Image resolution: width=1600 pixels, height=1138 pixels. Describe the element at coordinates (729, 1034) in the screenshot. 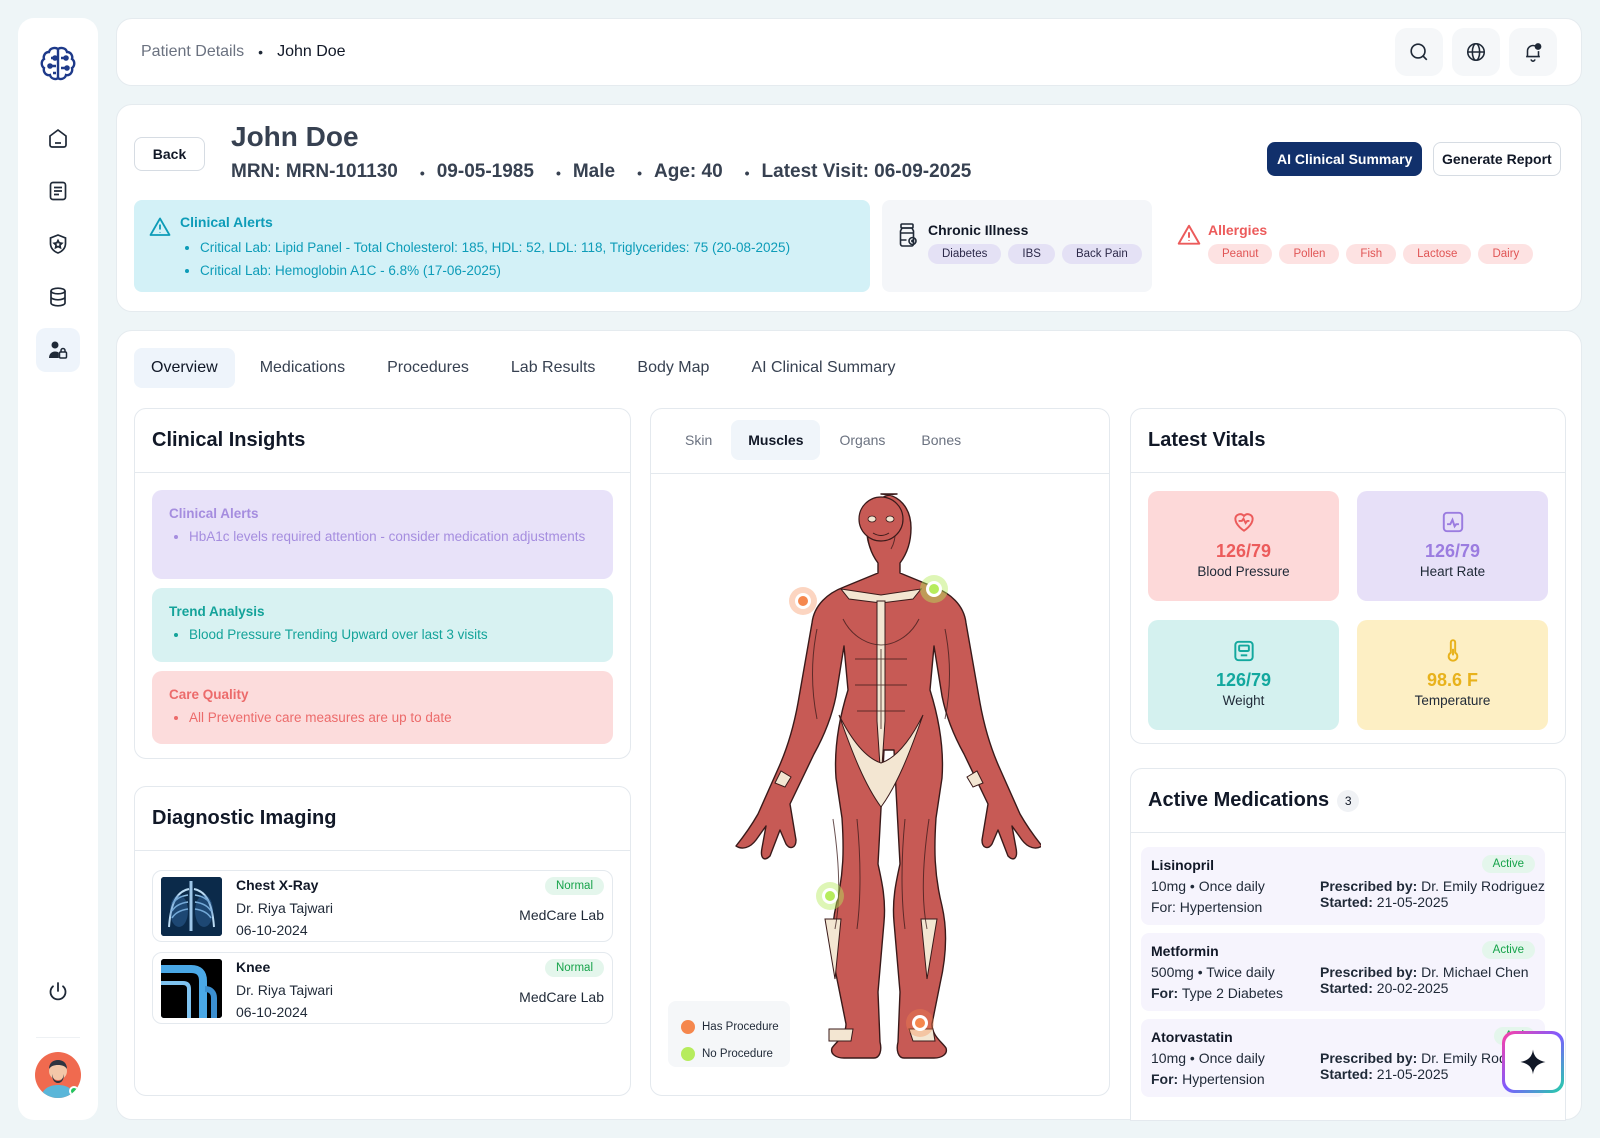

I see `body-map-legend: Has Procedure No Procedure` at that location.